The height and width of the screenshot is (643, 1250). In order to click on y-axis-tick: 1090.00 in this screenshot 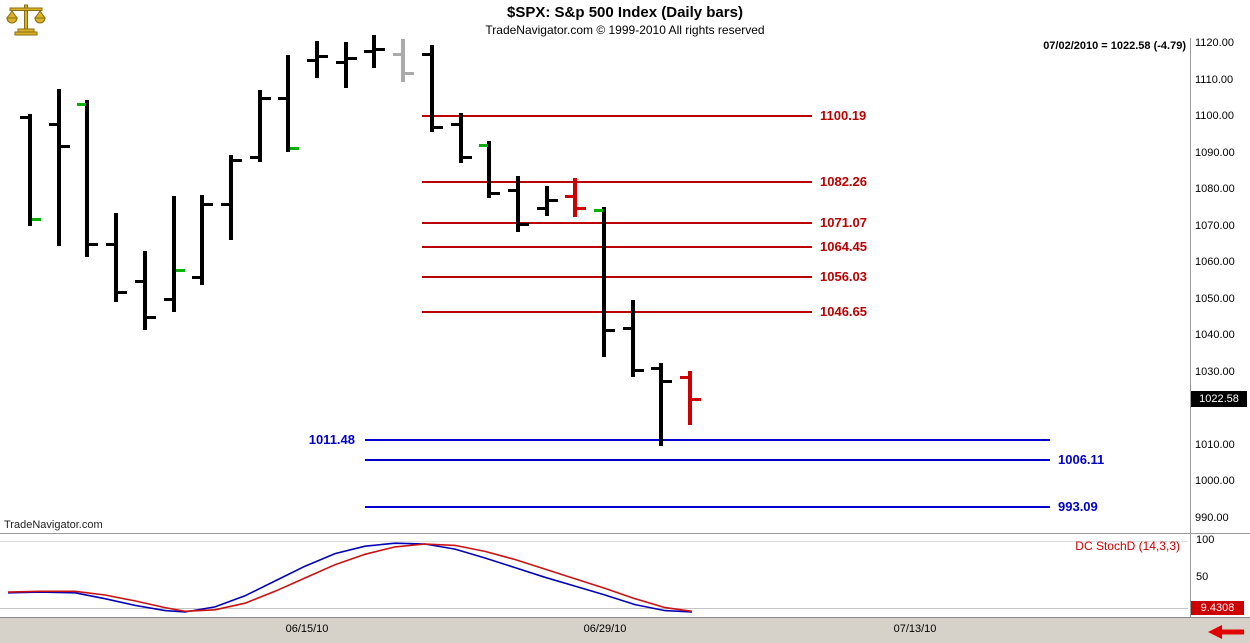, I will do `click(1215, 152)`.